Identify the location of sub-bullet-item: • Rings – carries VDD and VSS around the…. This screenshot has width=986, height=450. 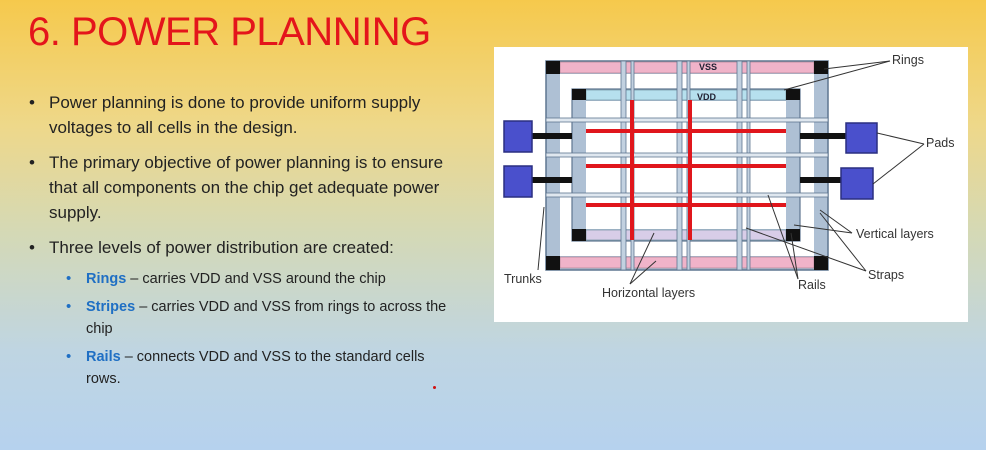
(262, 279).